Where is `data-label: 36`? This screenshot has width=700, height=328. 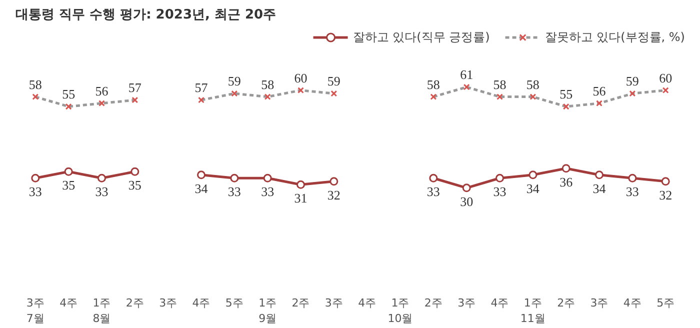
data-label: 36 is located at coordinates (567, 182).